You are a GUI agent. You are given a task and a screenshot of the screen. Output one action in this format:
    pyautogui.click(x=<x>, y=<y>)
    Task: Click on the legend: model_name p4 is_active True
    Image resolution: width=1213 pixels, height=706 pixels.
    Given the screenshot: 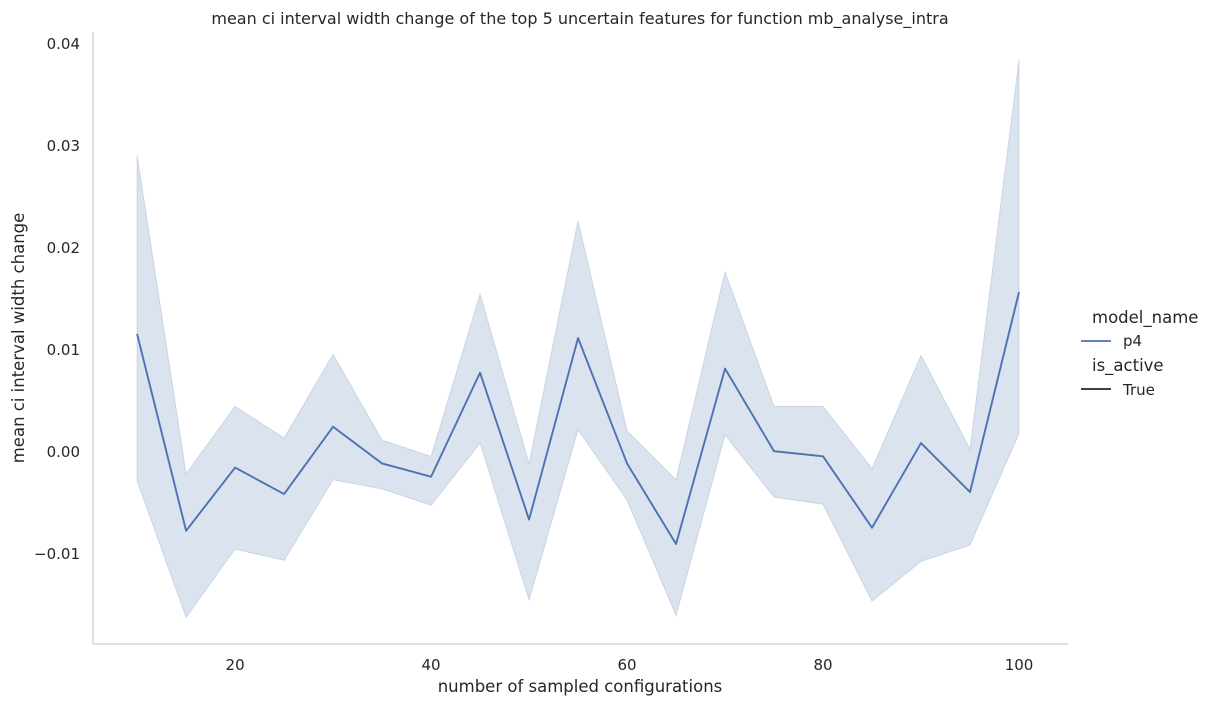 What is the action you would take?
    pyautogui.click(x=1139, y=353)
    